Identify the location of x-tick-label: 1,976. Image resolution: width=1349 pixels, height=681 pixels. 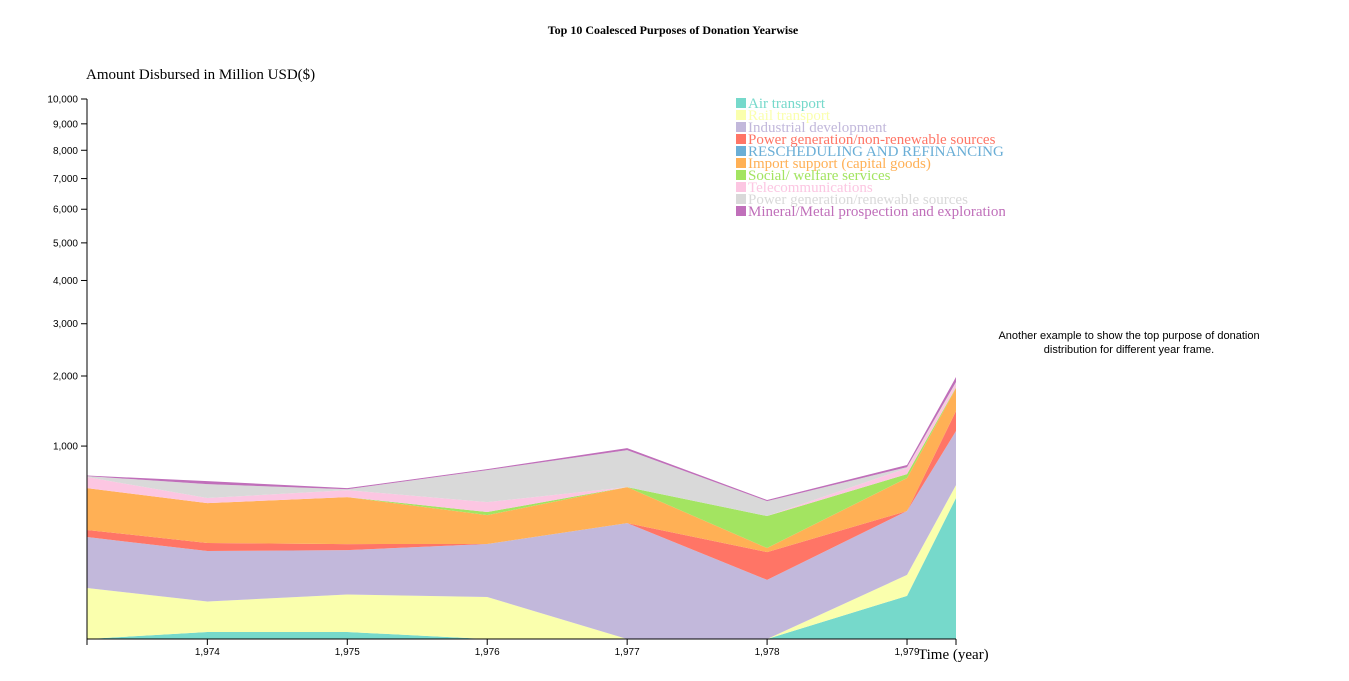
(487, 652).